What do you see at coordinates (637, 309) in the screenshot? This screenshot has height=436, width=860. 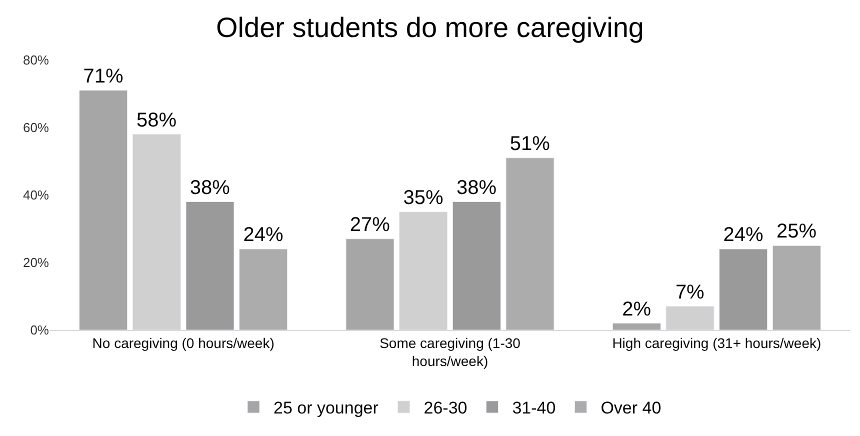 I see `data-label: 2%` at bounding box center [637, 309].